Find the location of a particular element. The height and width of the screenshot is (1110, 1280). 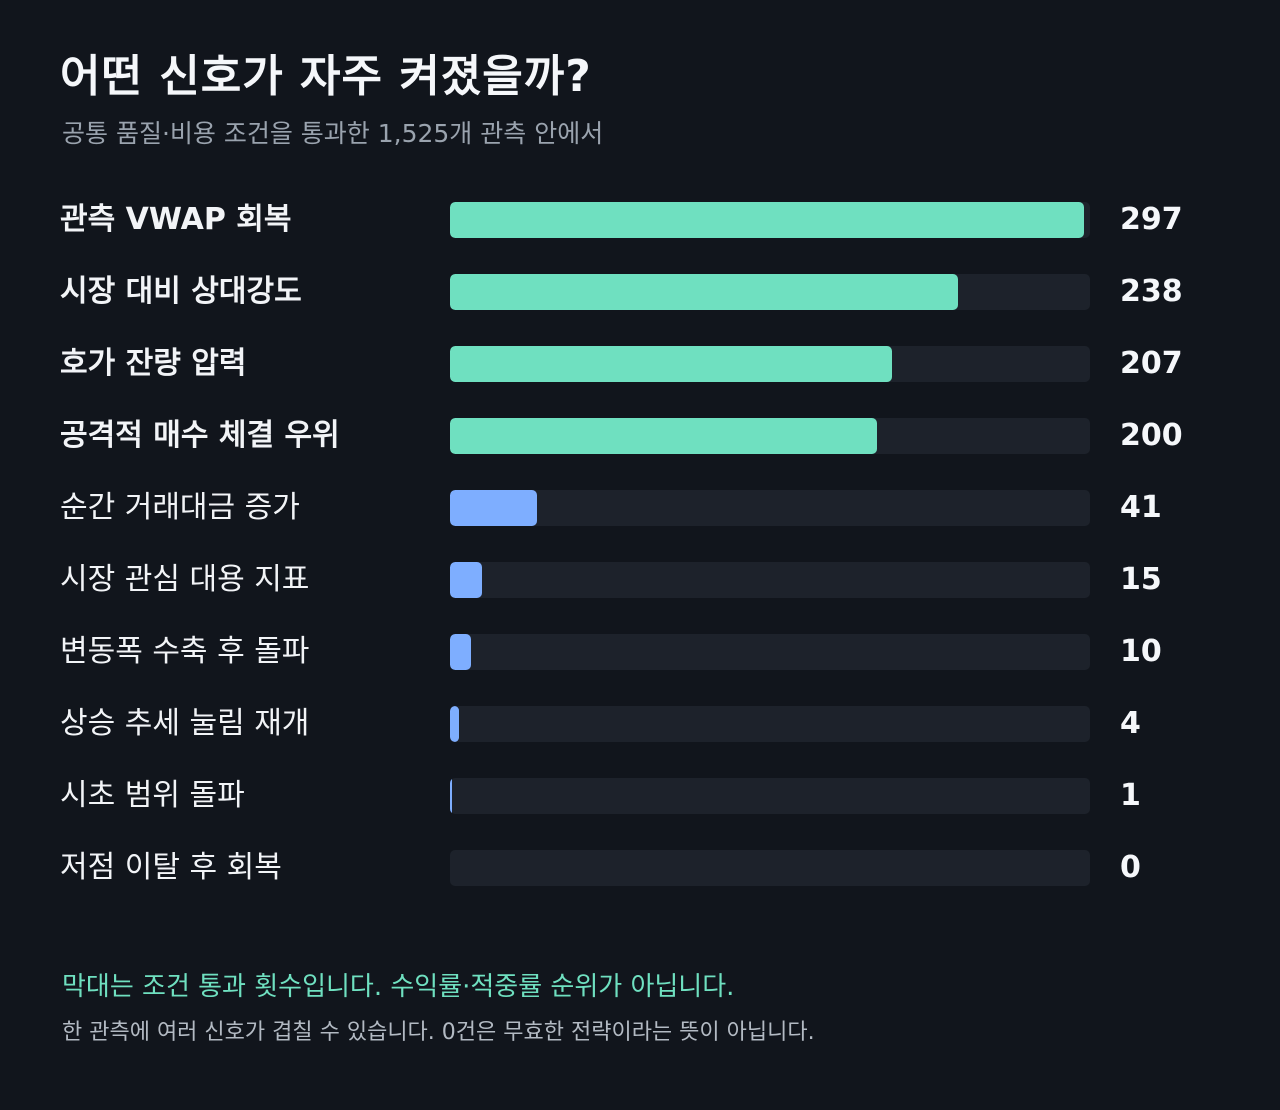

bar-label: 관측 VWAP 회복 is located at coordinates (176, 219).